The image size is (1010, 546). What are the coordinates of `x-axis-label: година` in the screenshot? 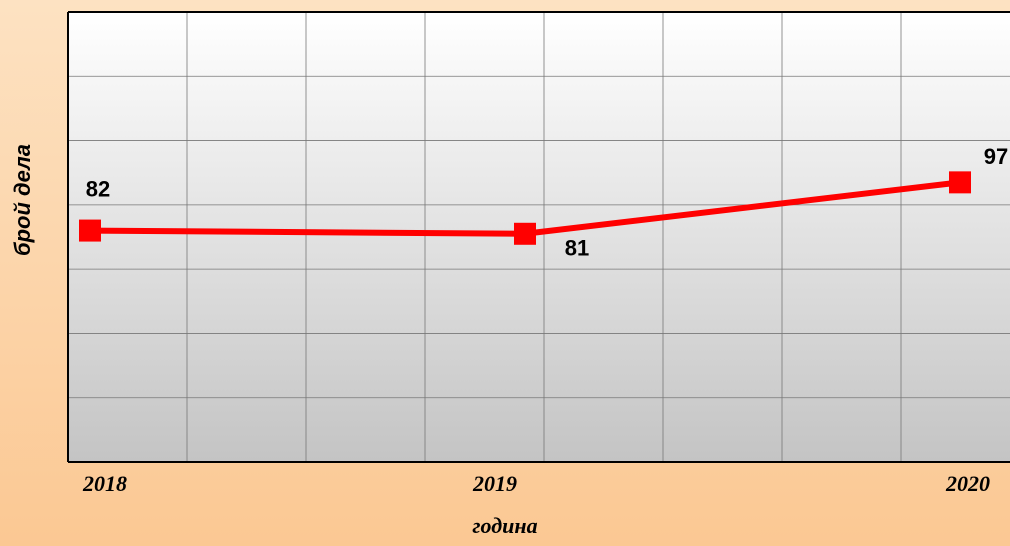 It's located at (504, 525).